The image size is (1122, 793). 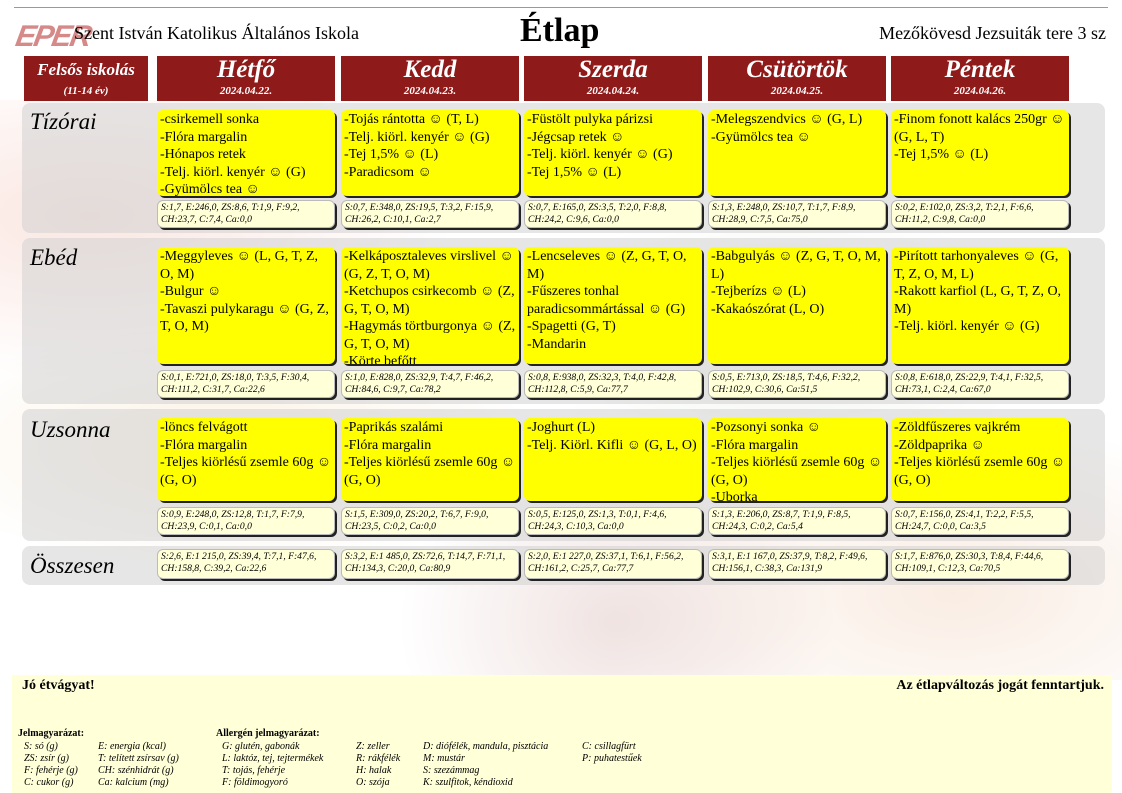 I want to click on day-name: Kedd, so click(x=430, y=69).